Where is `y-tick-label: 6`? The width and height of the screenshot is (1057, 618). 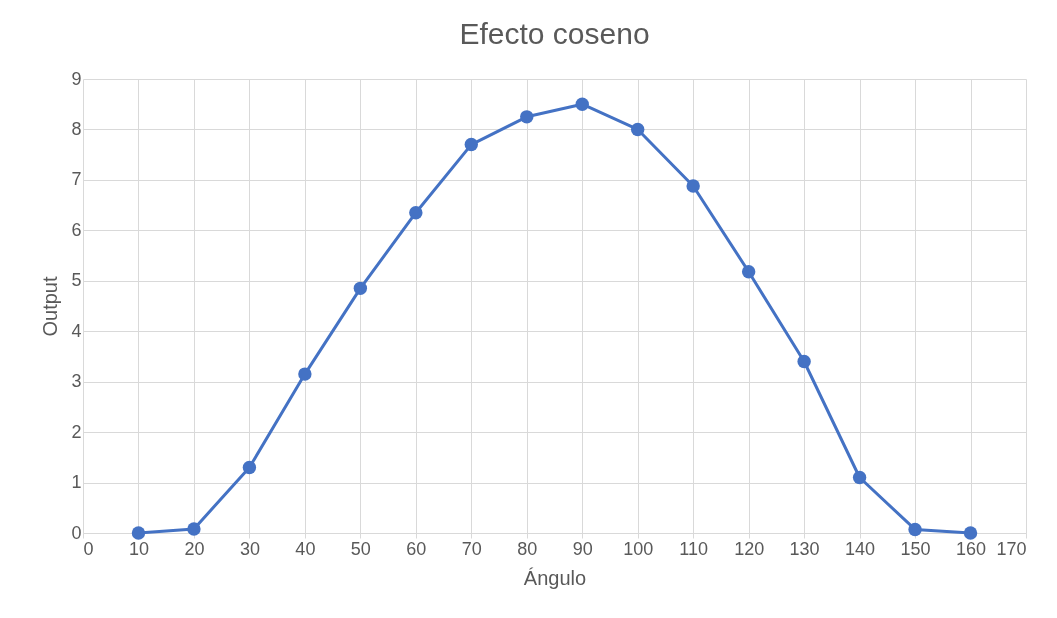 y-tick-label: 6 is located at coordinates (76, 229).